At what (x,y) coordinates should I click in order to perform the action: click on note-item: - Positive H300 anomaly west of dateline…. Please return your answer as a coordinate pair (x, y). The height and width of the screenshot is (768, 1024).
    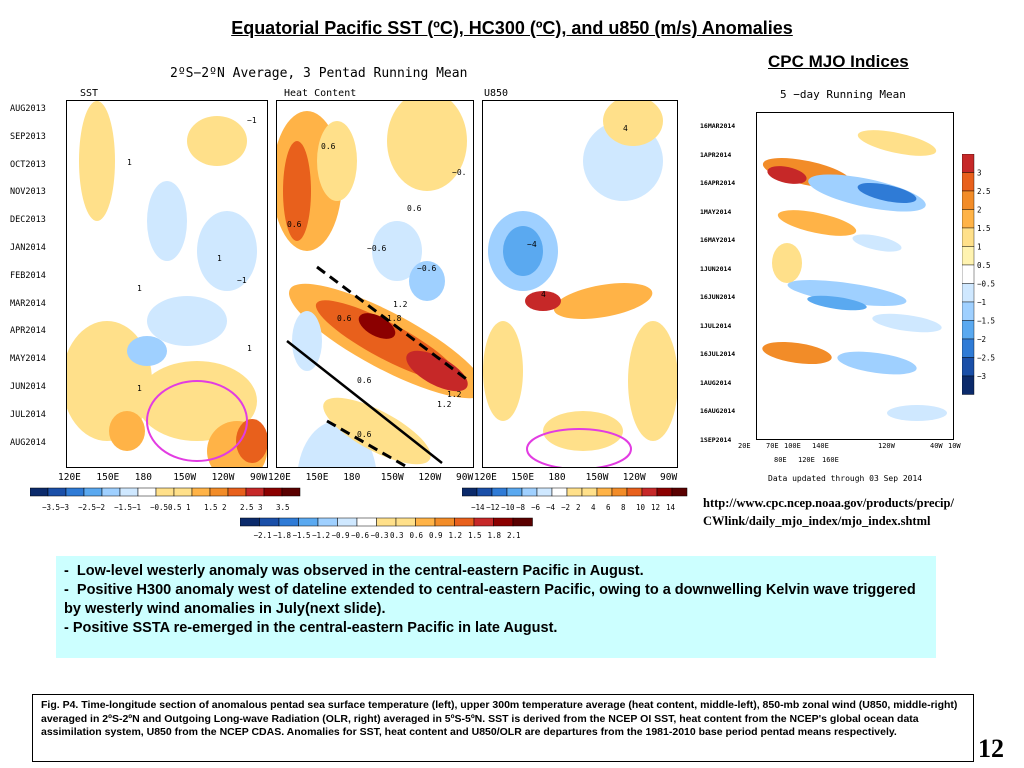
    Looking at the image, I should click on (490, 599).